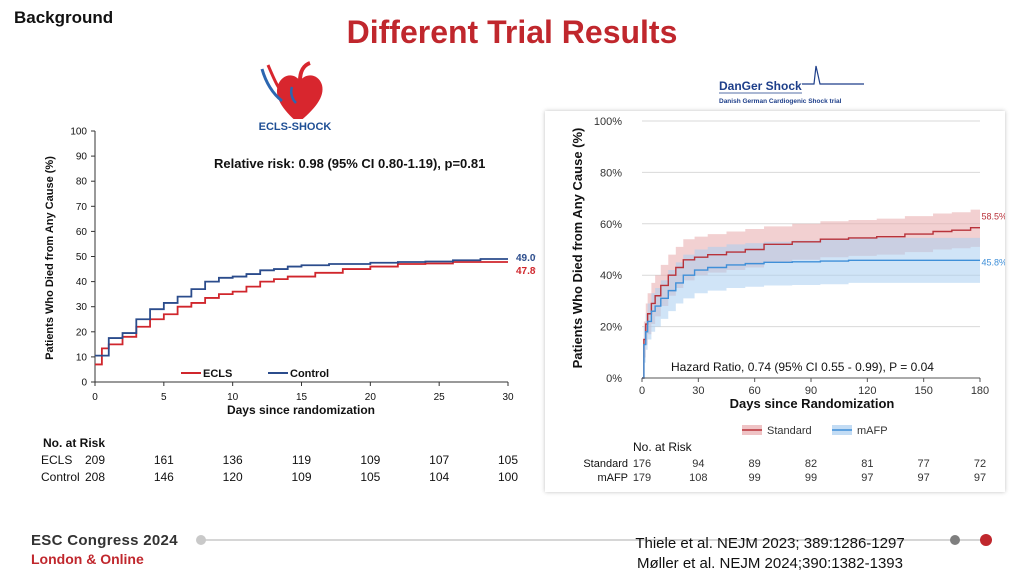  What do you see at coordinates (698, 464) in the screenshot?
I see `danger-risk-value: 94` at bounding box center [698, 464].